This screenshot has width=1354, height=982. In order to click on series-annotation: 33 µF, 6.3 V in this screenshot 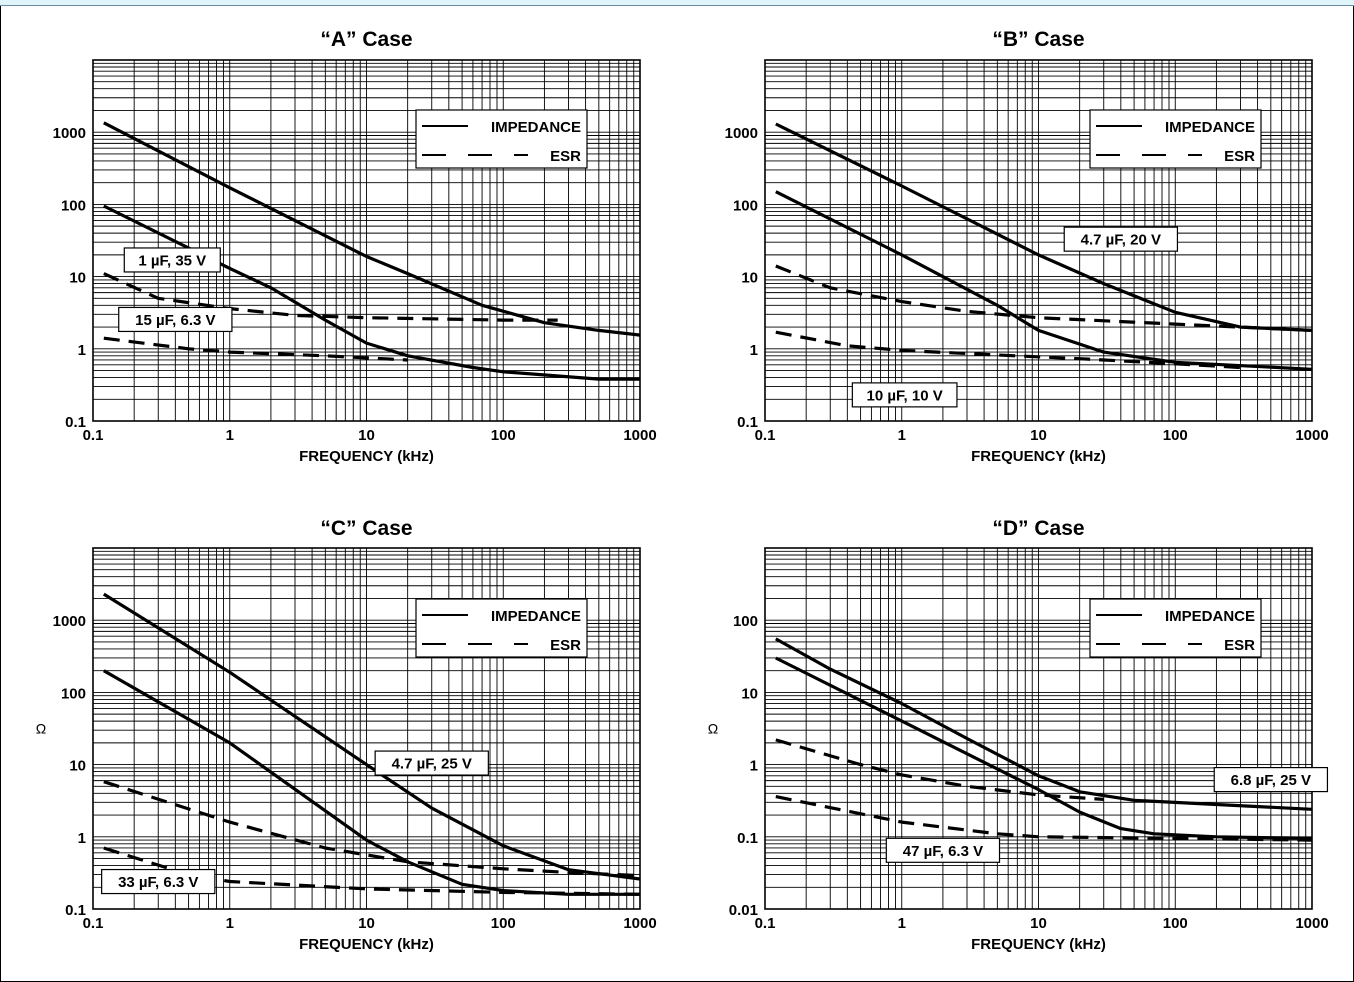, I will do `click(158, 881)`.